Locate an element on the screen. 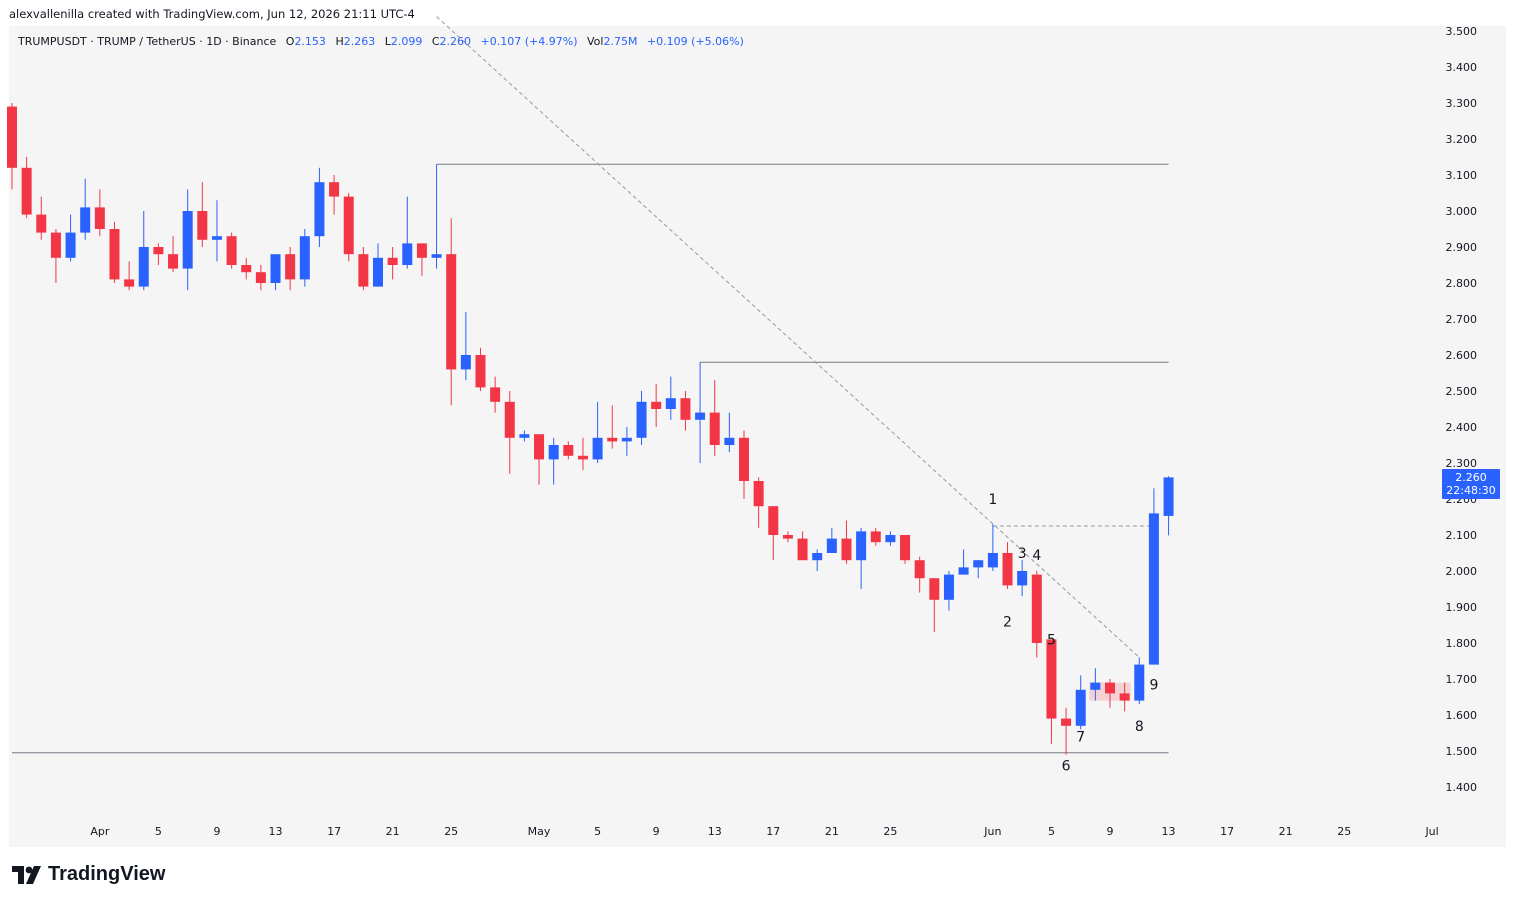  price-axis-tick-label: 3.300 is located at coordinates (1462, 103).